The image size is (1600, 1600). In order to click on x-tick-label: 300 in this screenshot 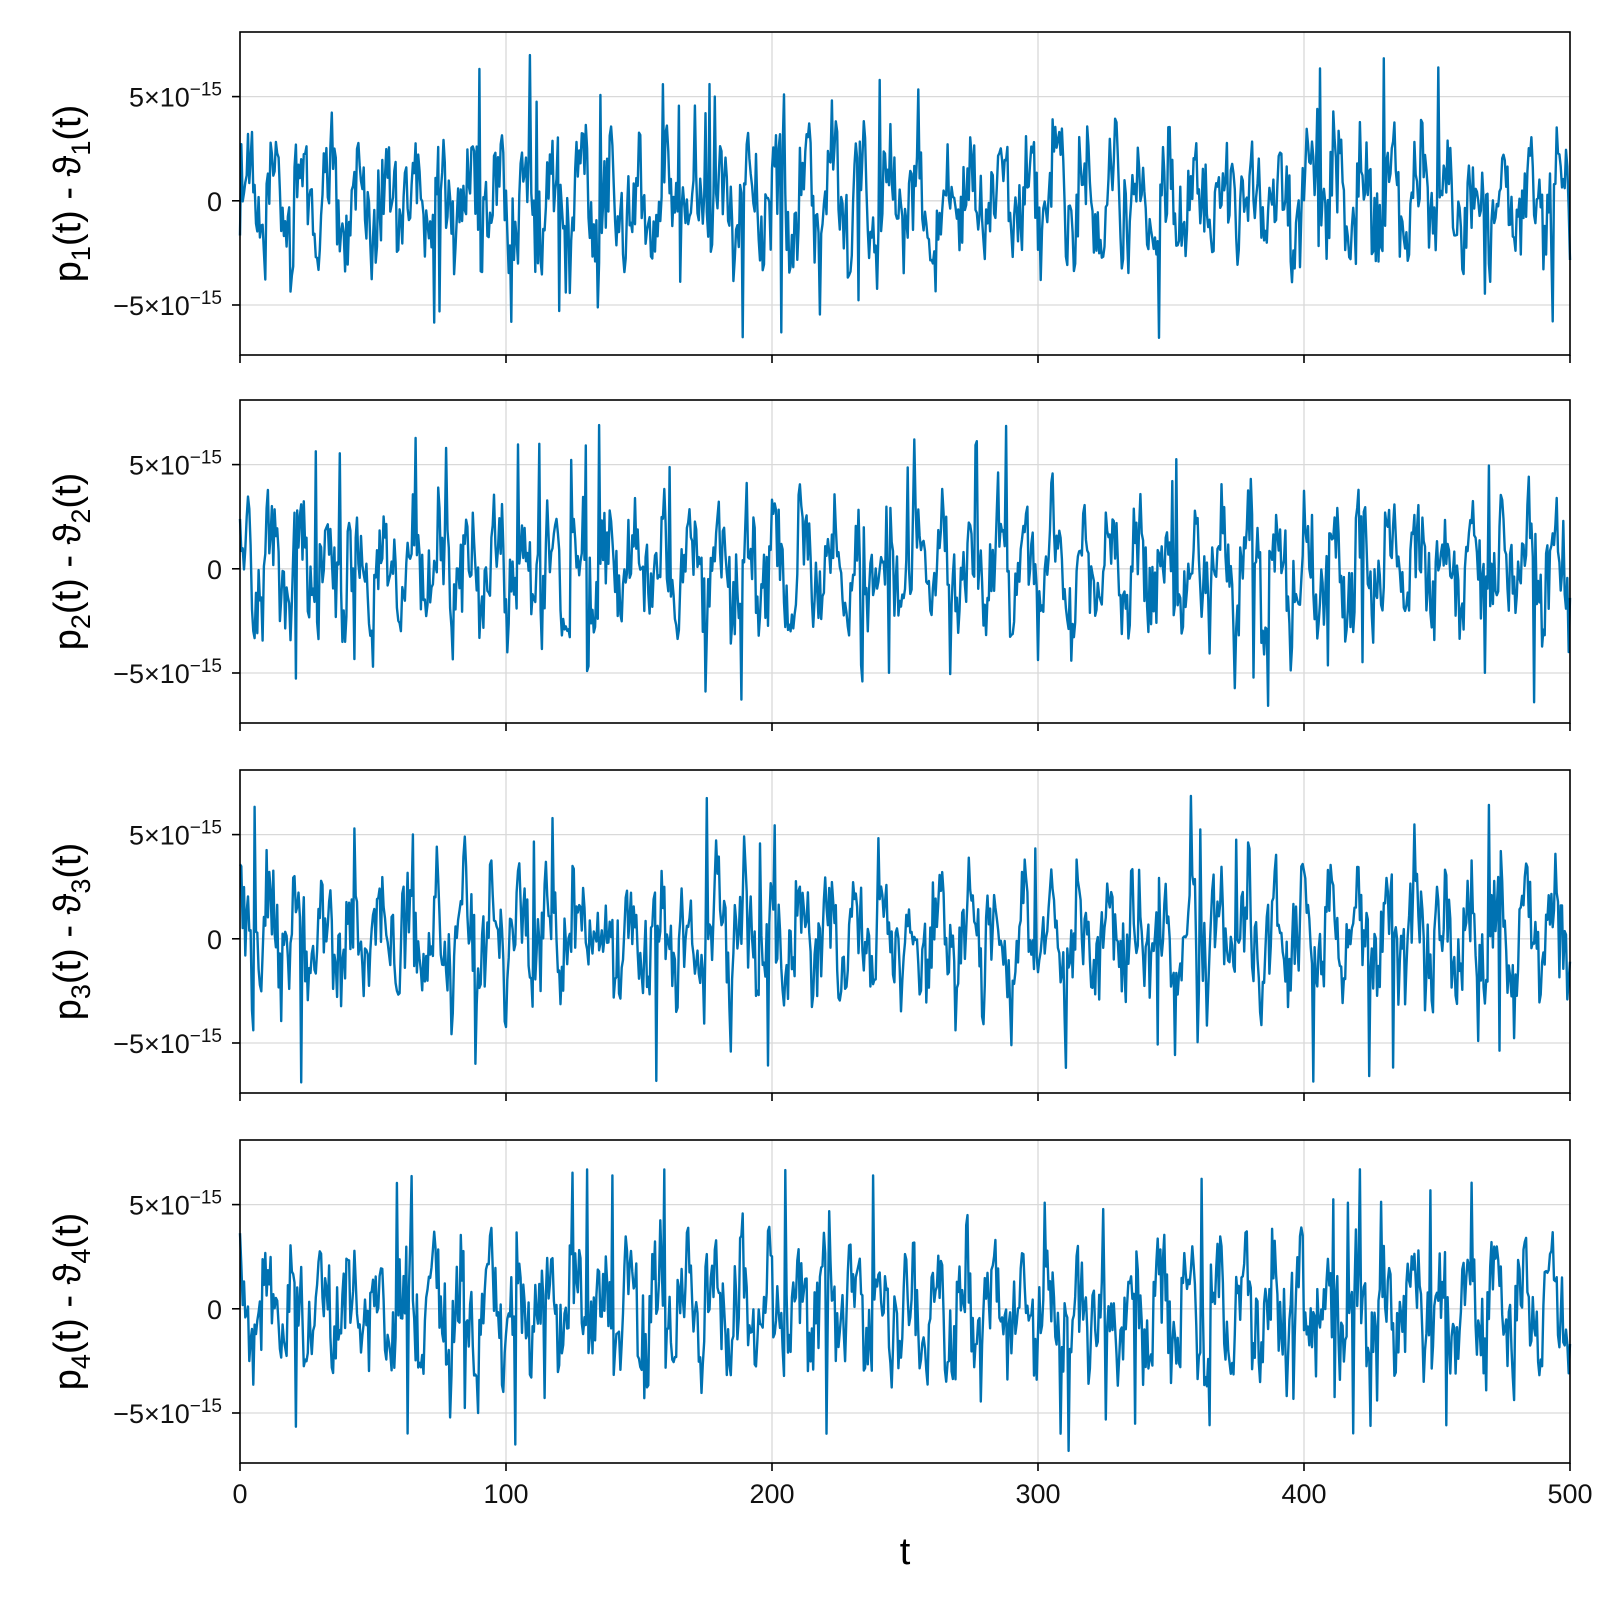, I will do `click(1037, 1494)`.